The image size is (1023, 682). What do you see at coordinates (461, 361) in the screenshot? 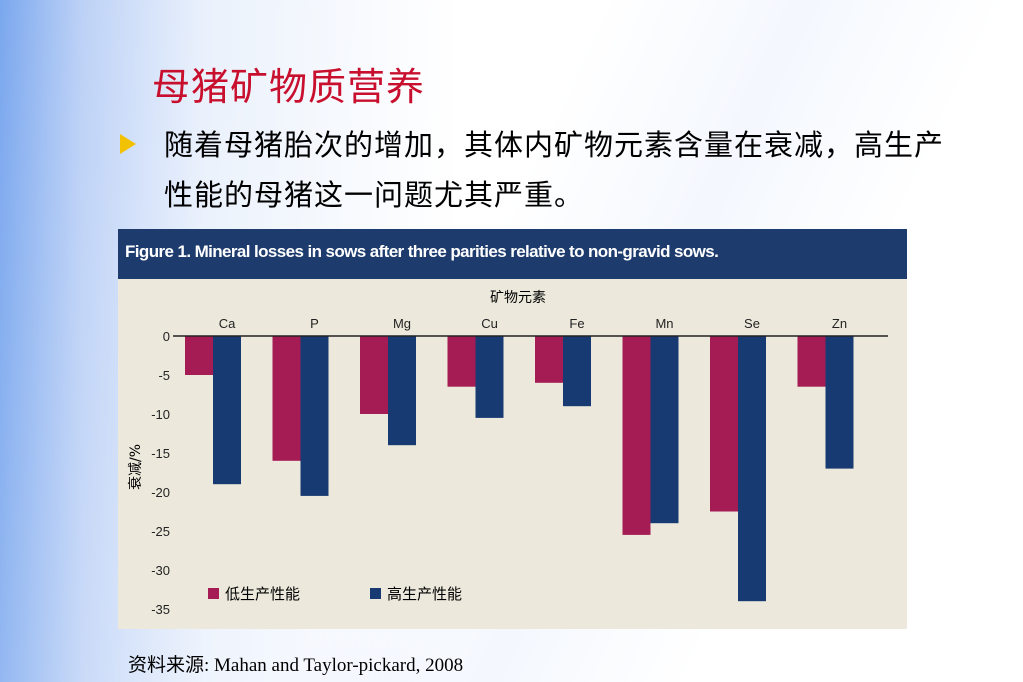
I see `bar-low-Cu` at bounding box center [461, 361].